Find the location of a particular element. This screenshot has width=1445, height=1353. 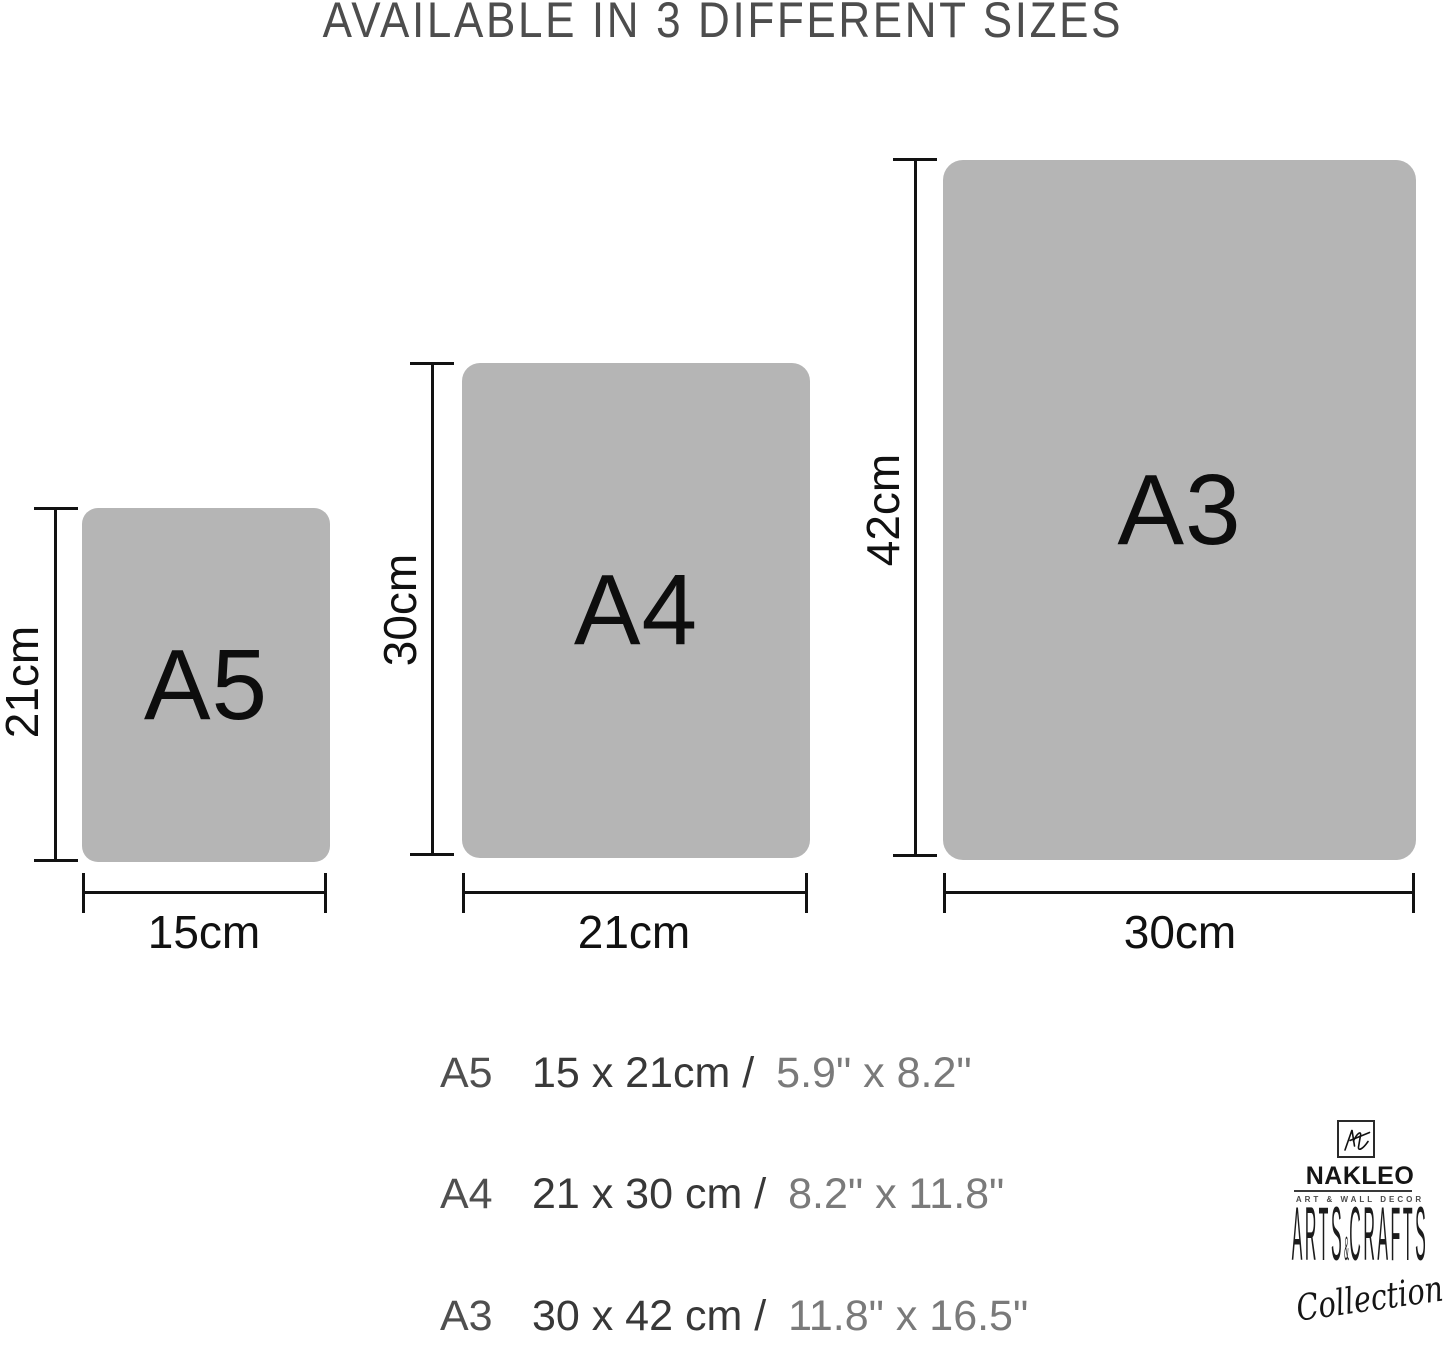

panel-label-a3: A3 is located at coordinates (1179, 509).